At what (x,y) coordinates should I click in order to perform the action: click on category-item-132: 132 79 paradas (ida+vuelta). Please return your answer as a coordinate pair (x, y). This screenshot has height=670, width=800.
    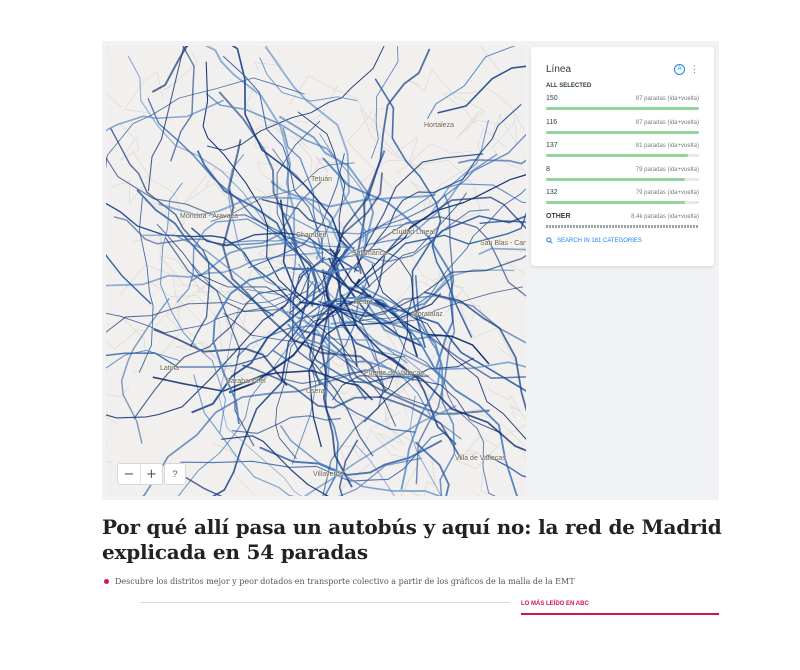
    Looking at the image, I should click on (622, 197).